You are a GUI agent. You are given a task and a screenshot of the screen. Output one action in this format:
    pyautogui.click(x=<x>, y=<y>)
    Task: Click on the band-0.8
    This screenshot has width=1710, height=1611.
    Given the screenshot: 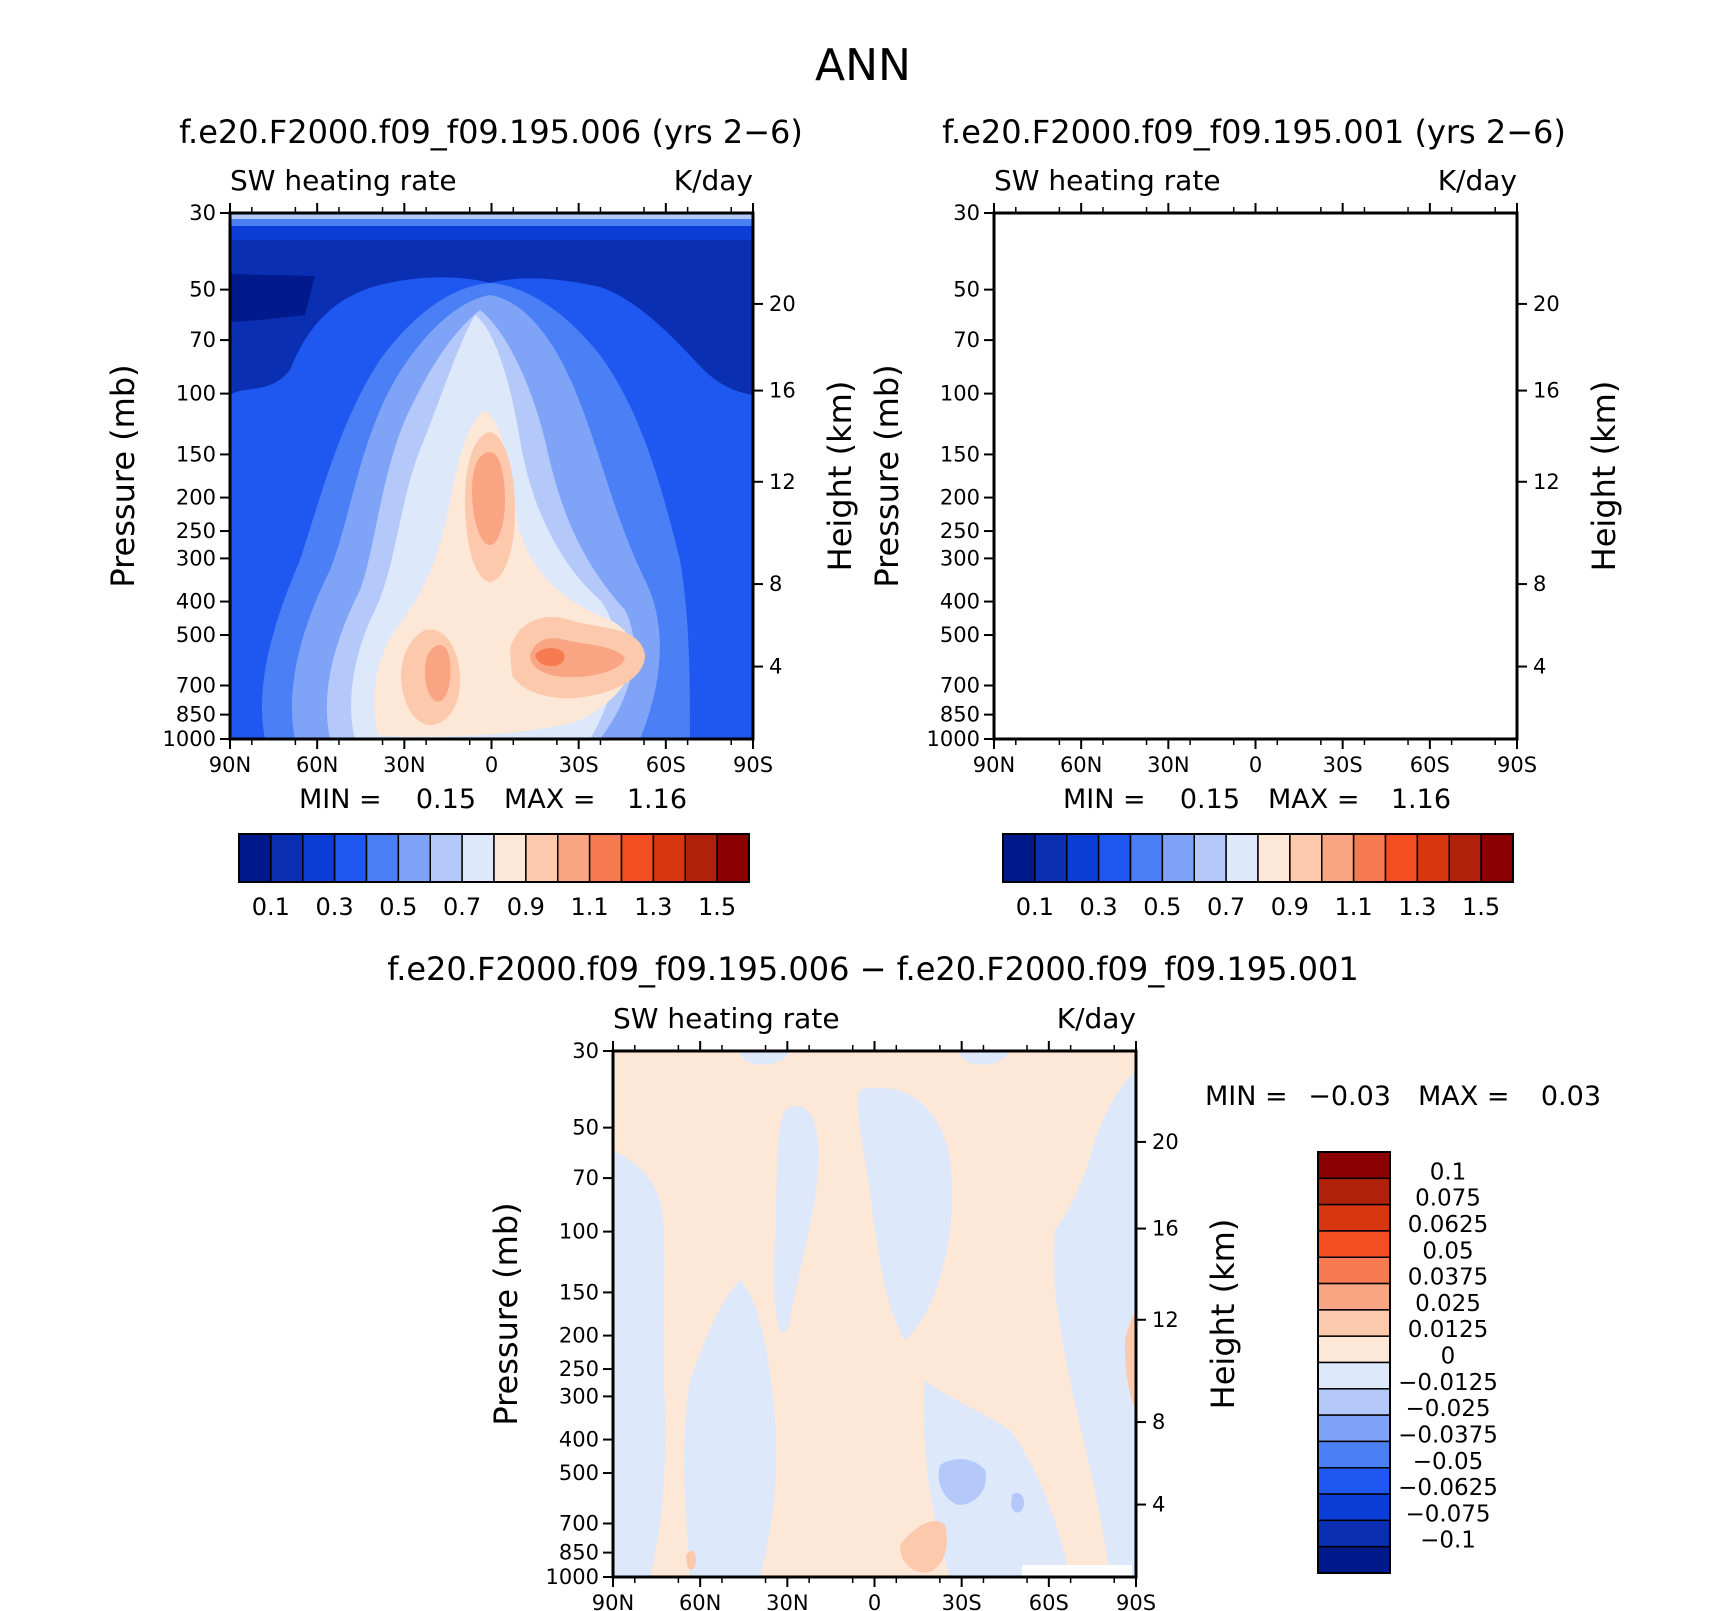 What is the action you would take?
    pyautogui.click(x=1247, y=527)
    